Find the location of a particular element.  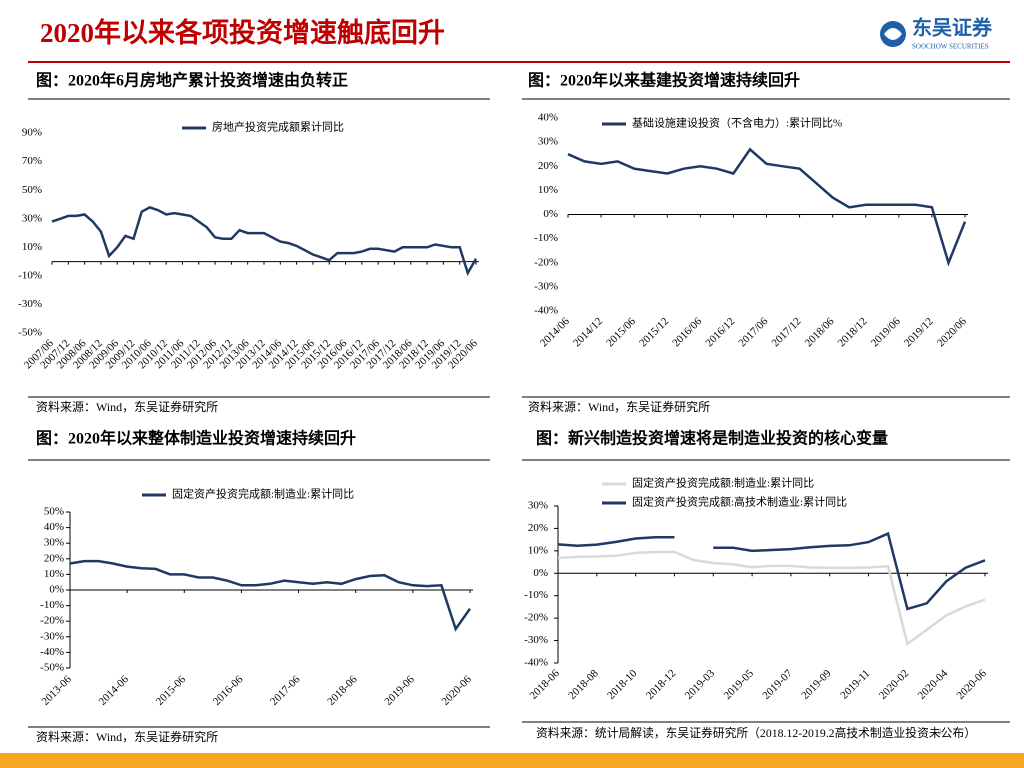

x-tick-label: 2019-11 is located at coordinates (855, 684).